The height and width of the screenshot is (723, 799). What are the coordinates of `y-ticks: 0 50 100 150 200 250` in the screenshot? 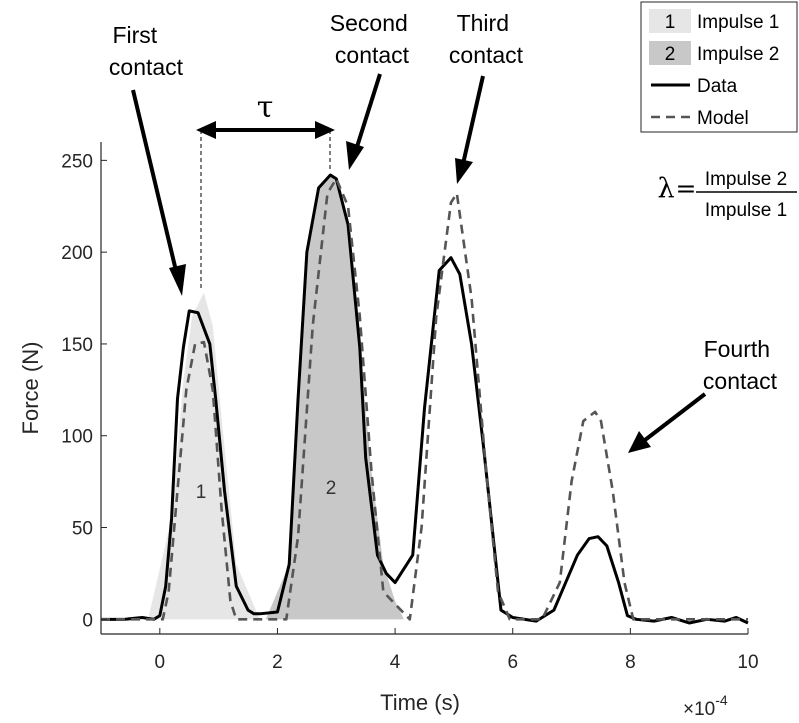 It's located at (84, 391).